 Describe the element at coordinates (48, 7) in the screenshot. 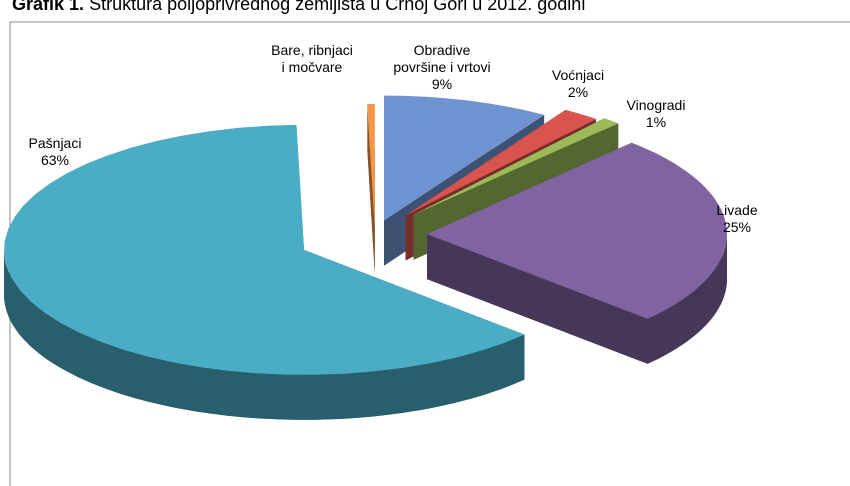

I see `title-prefix: Grafik 1.` at that location.